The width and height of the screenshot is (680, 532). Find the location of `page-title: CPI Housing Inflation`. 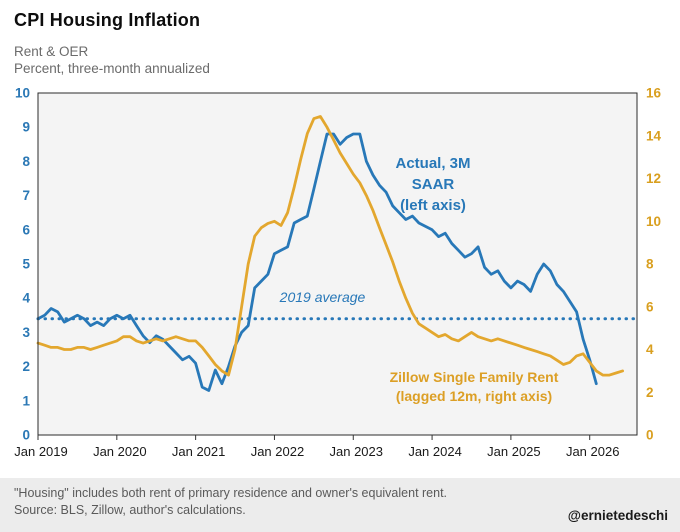

page-title: CPI Housing Inflation is located at coordinates (107, 20).